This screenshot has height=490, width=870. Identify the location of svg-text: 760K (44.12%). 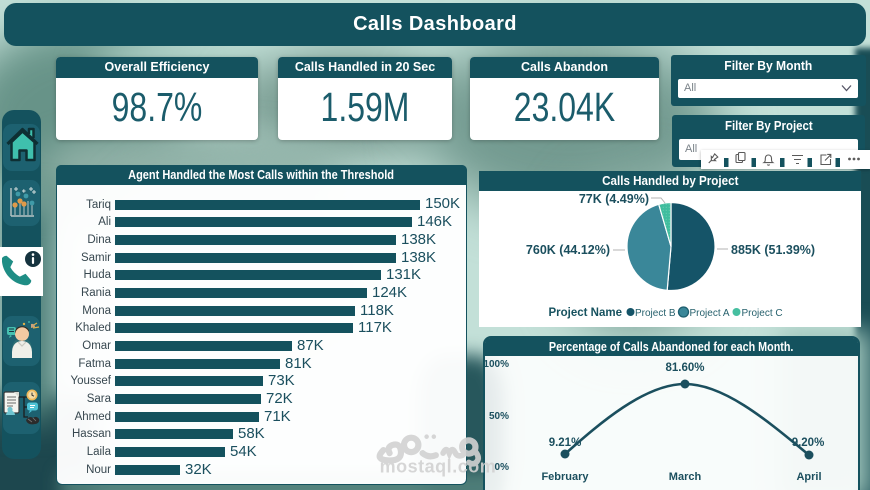
(568, 250).